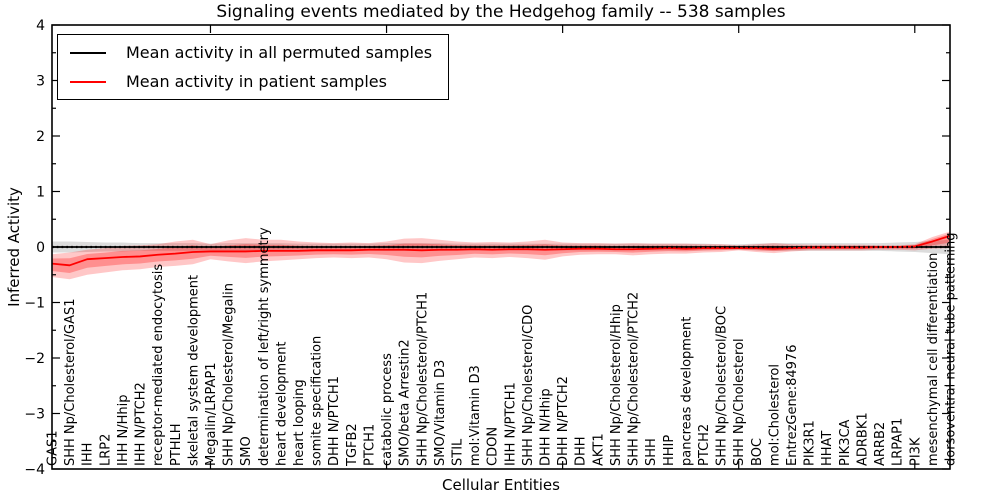 The height and width of the screenshot is (500, 1000). I want to click on x-category-label: SHH Np/Cholesterol/BOC, so click(722, 386).